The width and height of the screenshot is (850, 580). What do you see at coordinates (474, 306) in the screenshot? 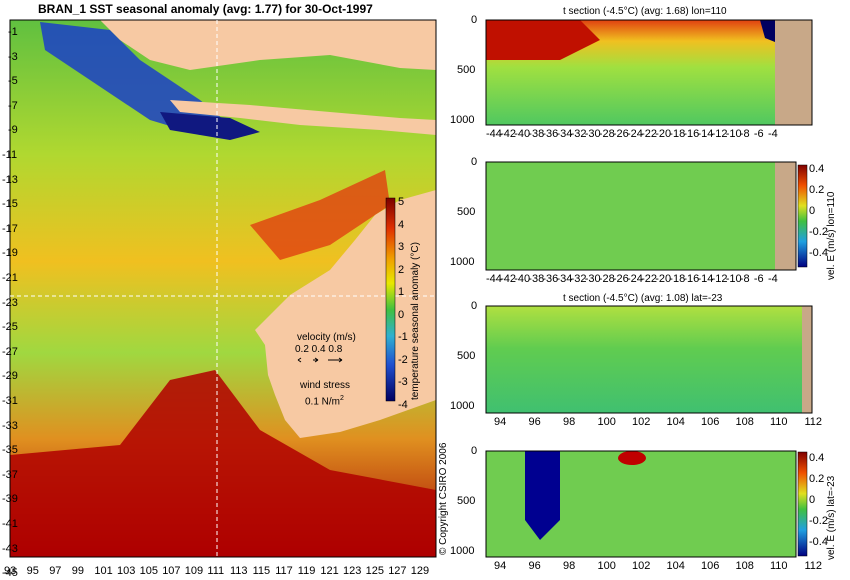
I see `panel3-y-tick: 0` at bounding box center [474, 306].